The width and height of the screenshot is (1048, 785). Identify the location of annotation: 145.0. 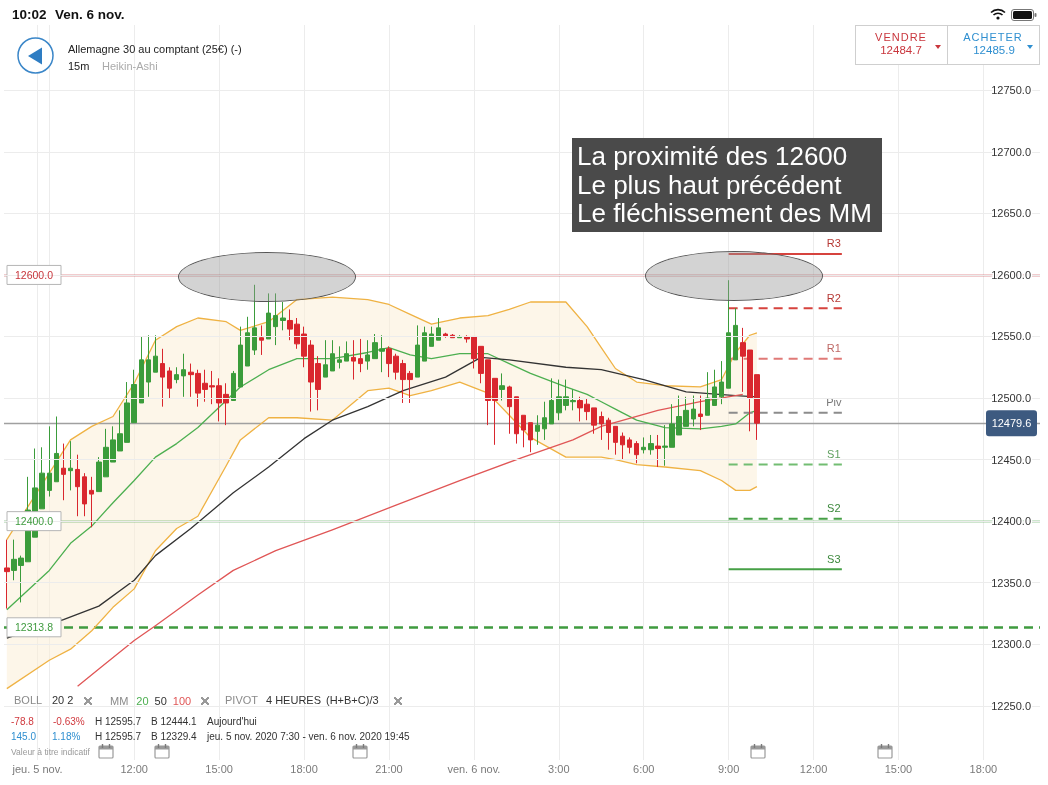
(24, 737).